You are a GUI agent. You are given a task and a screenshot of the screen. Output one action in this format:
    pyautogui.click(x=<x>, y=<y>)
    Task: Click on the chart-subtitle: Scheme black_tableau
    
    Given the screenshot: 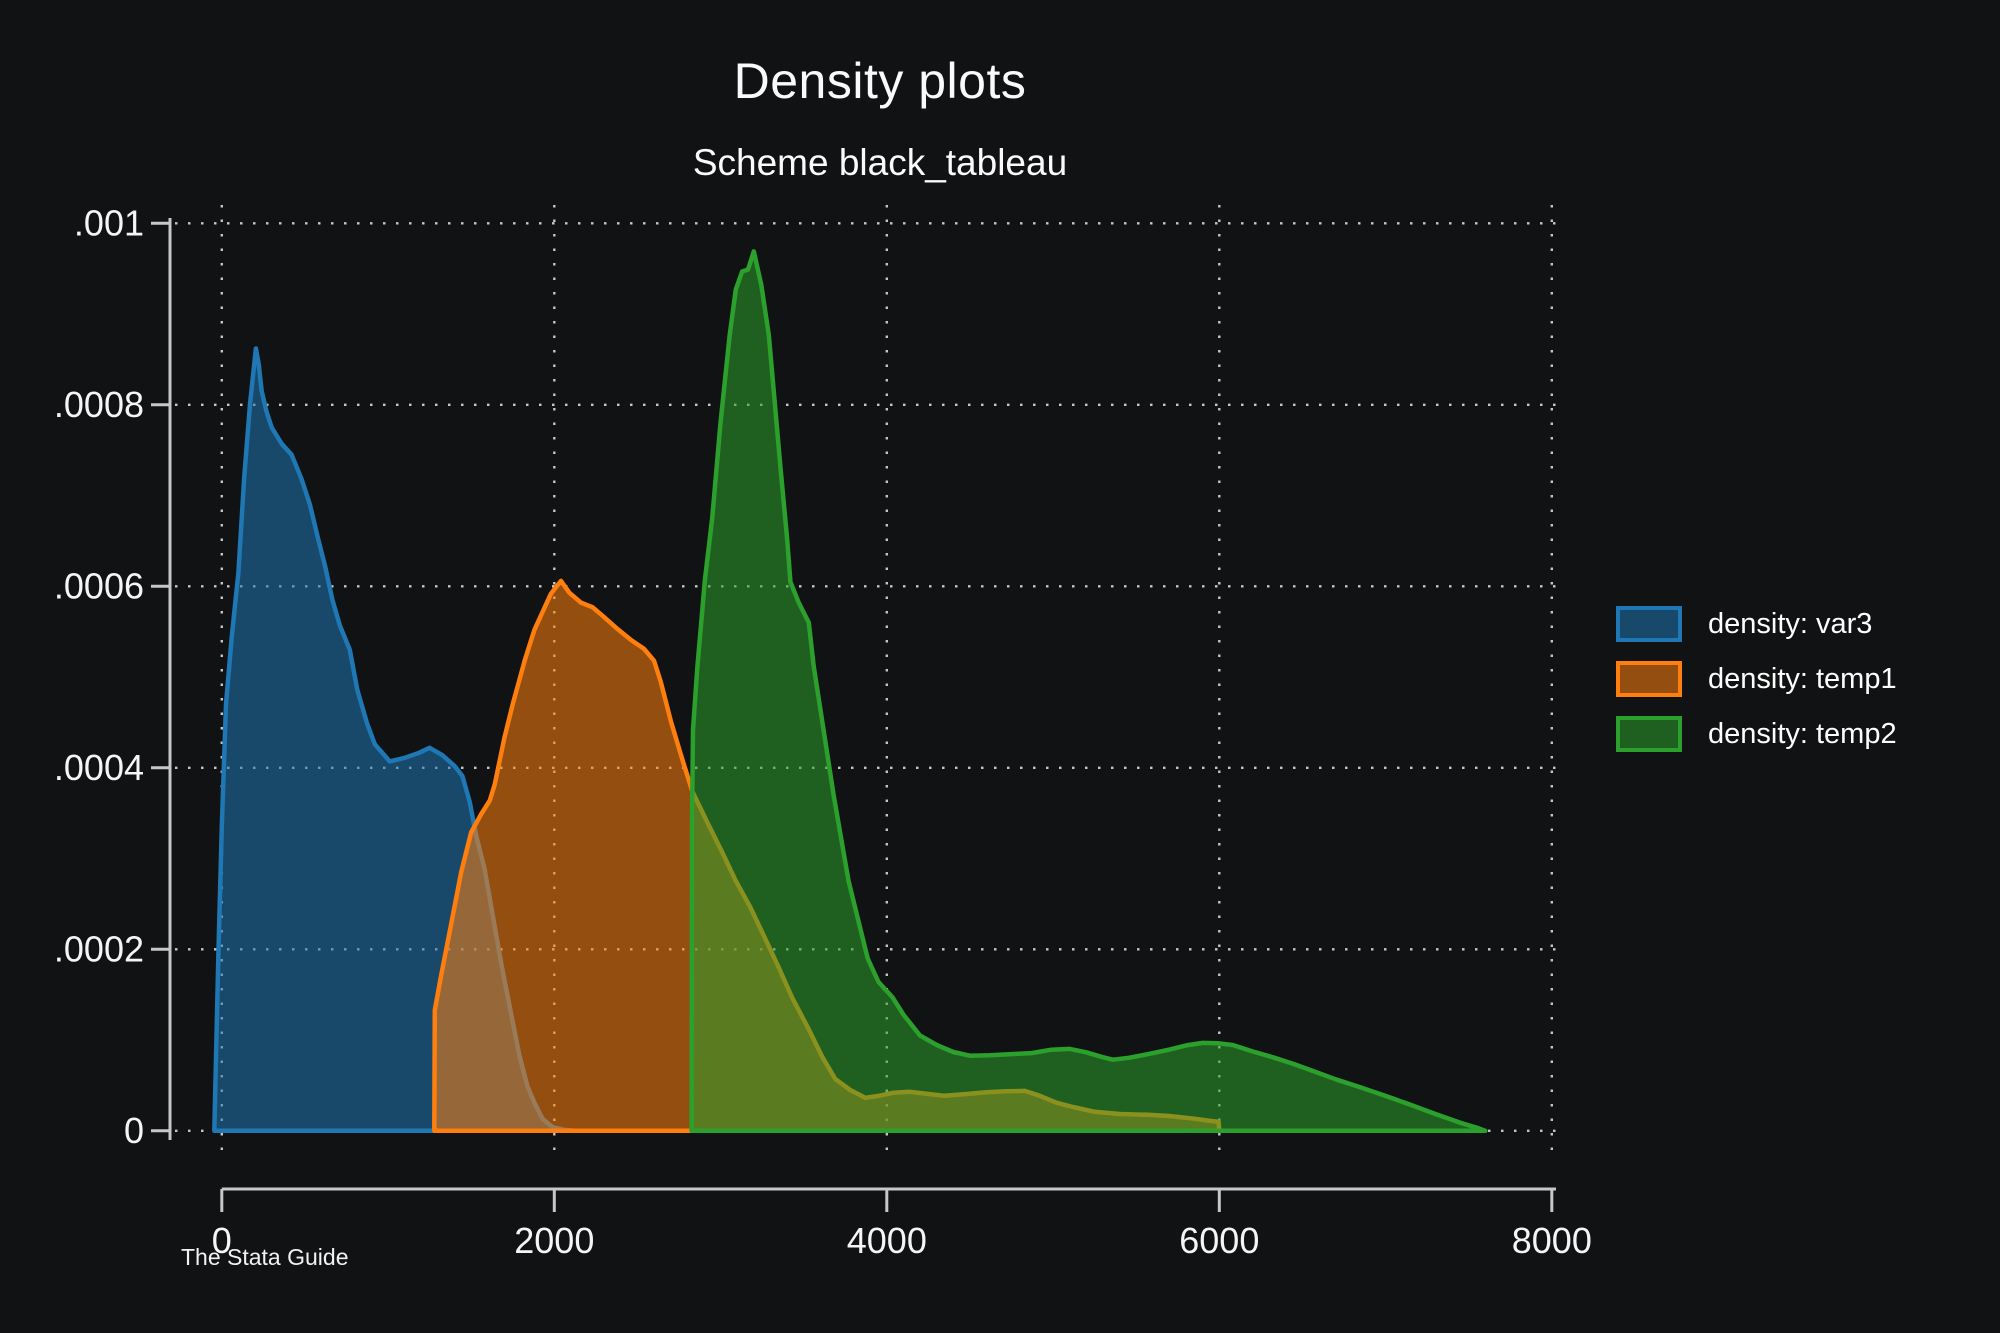 What is the action you would take?
    pyautogui.click(x=880, y=162)
    